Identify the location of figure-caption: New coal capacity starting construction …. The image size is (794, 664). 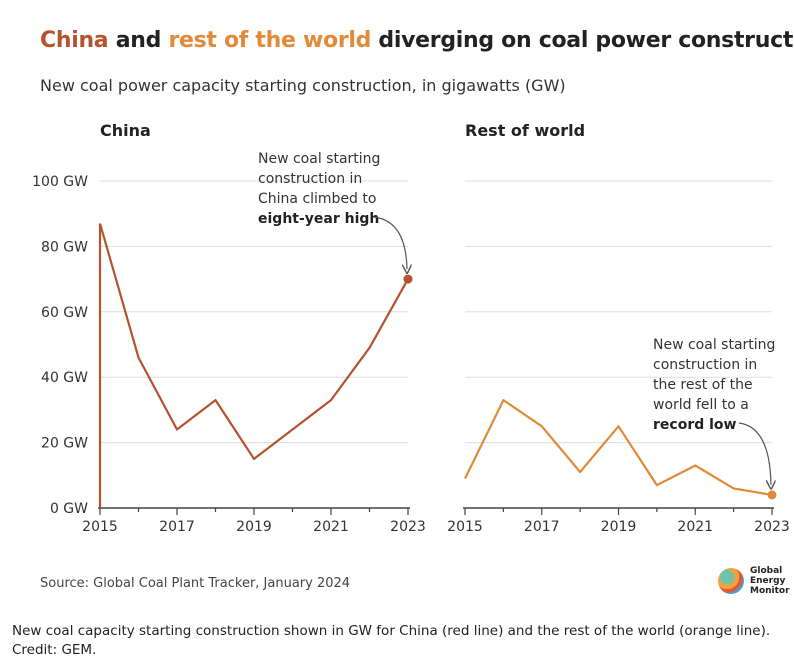
(391, 640).